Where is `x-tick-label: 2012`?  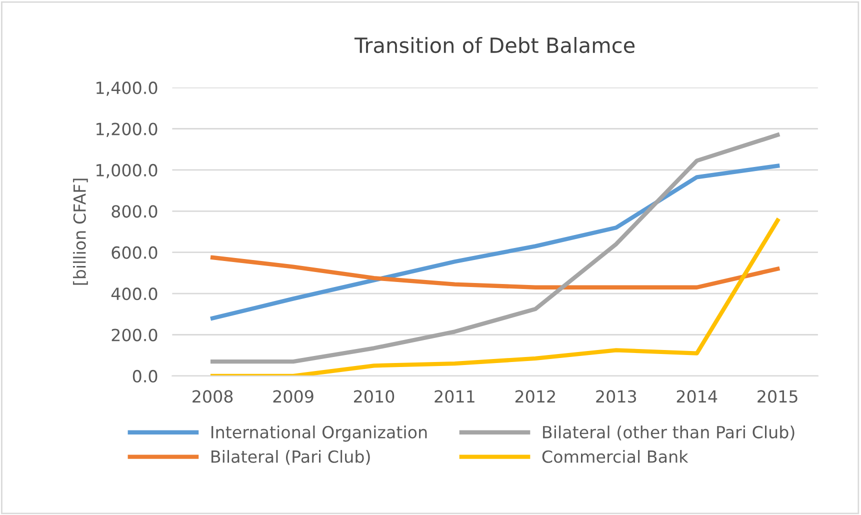 x-tick-label: 2012 is located at coordinates (535, 396).